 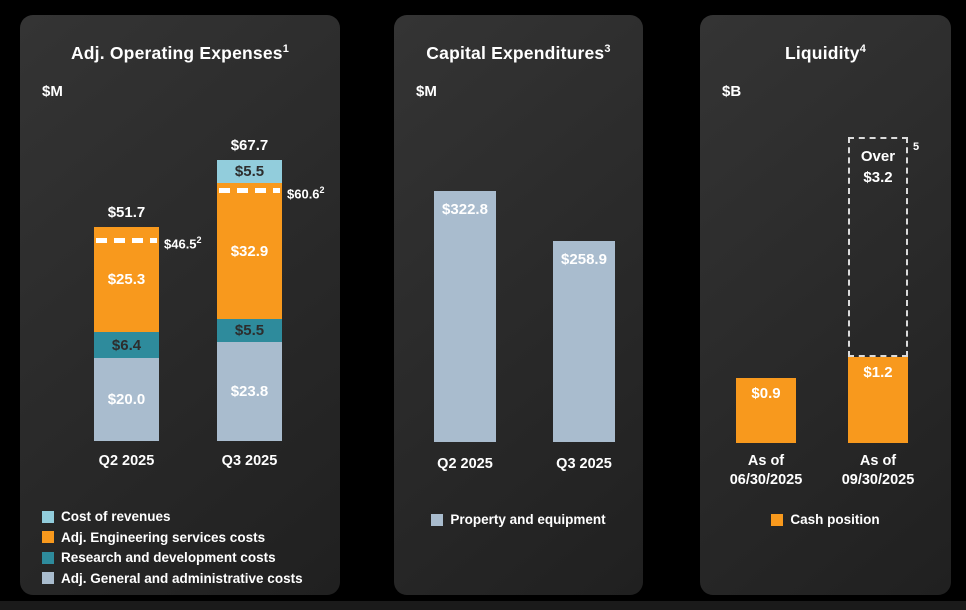 What do you see at coordinates (607, 49) in the screenshot?
I see `chart-title-footnote-marker: 3` at bounding box center [607, 49].